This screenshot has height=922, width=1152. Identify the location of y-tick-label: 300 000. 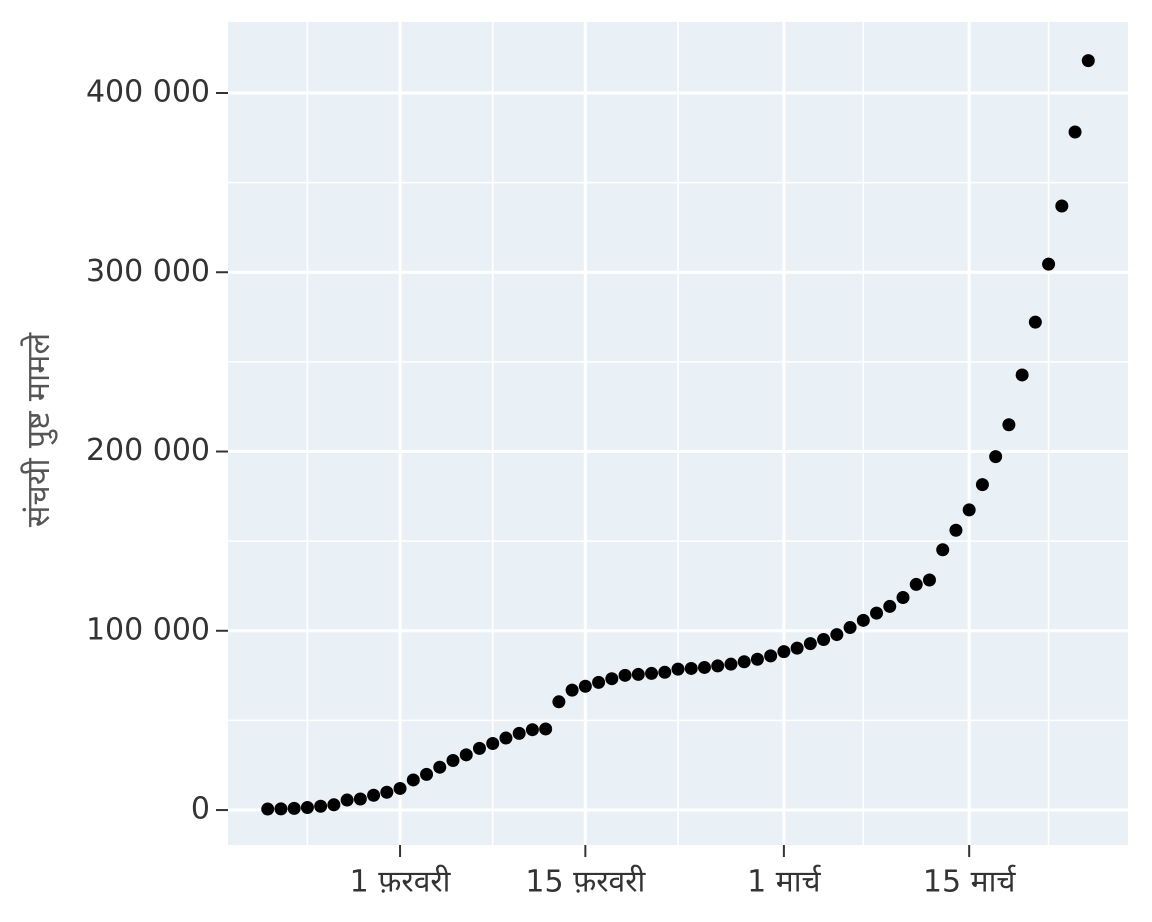
(148, 271).